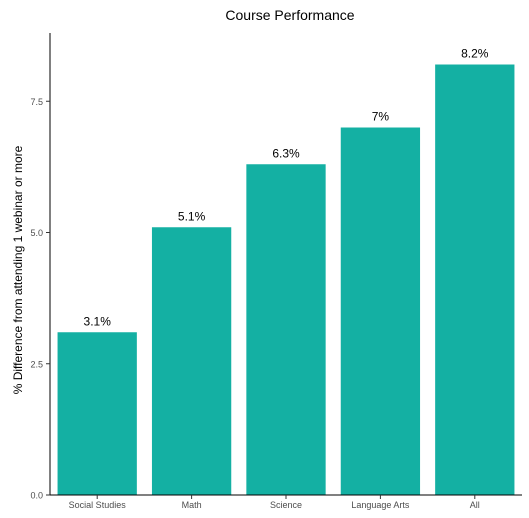 The width and height of the screenshot is (529, 518). I want to click on value-label: 3.1%, so click(98, 321).